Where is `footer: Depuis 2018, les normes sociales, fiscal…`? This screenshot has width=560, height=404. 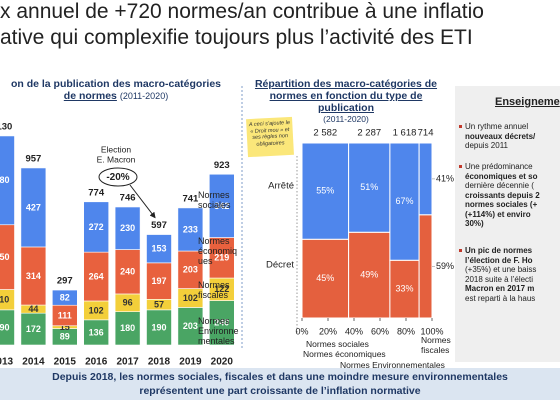 footer: Depuis 2018, les normes sociales, fiscal… is located at coordinates (280, 384).